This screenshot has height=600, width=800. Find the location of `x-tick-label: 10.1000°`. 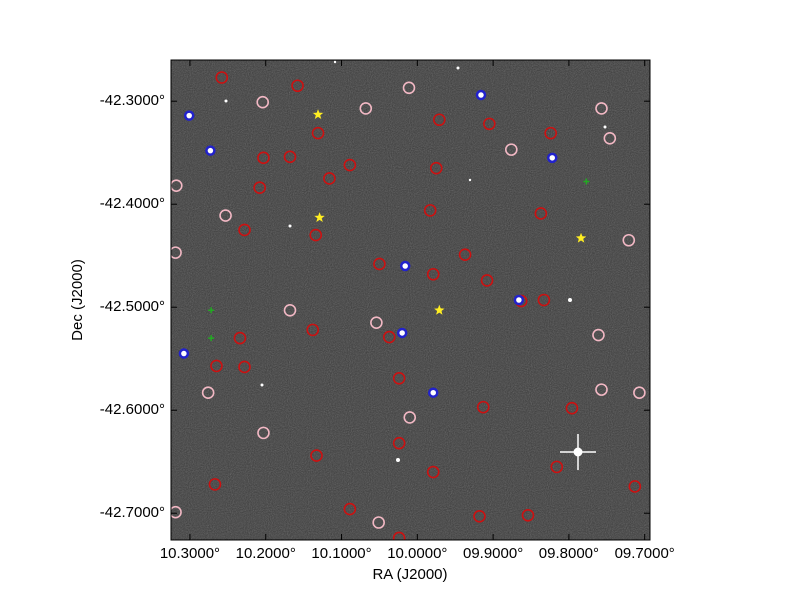

x-tick-label: 10.1000° is located at coordinates (341, 553).